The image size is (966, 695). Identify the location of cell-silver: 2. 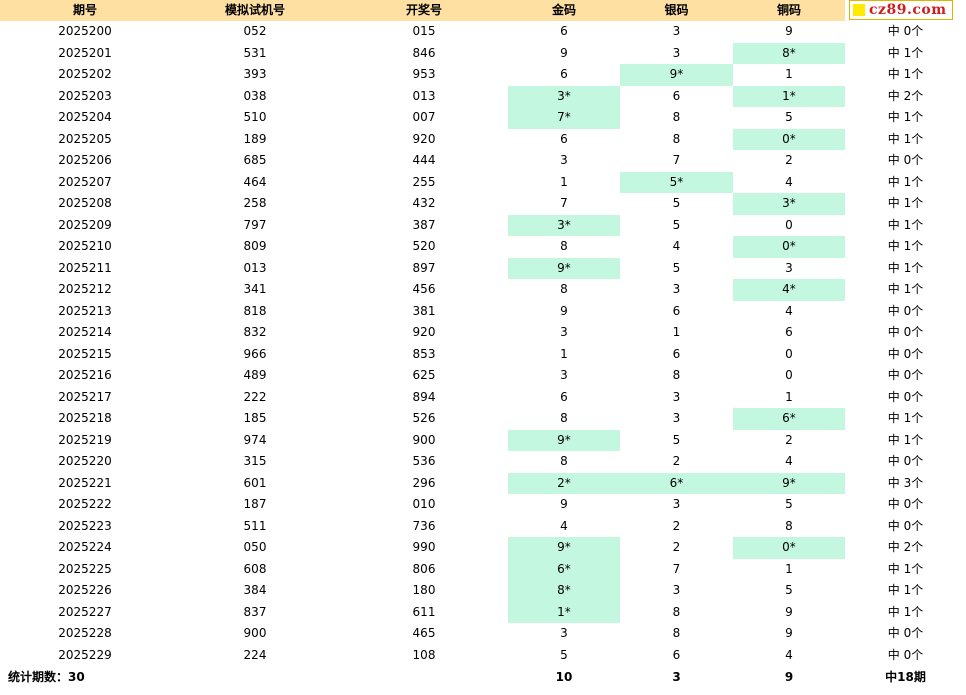
(676, 461).